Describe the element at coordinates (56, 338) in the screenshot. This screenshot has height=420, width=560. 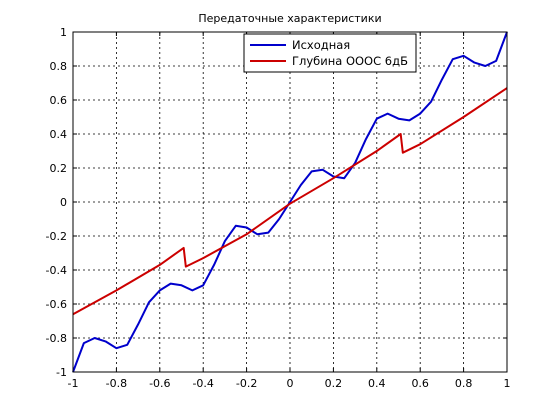
I see `y-tick-label: -0.8` at that location.